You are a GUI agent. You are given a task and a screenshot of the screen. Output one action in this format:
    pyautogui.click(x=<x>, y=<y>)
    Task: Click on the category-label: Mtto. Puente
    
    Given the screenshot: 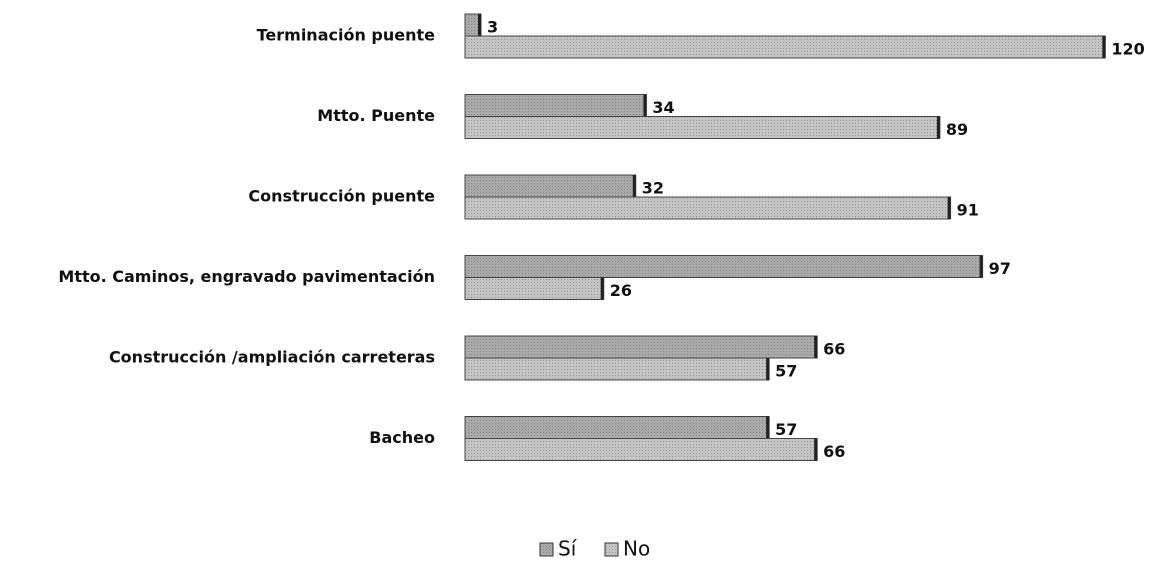 What is the action you would take?
    pyautogui.click(x=376, y=115)
    